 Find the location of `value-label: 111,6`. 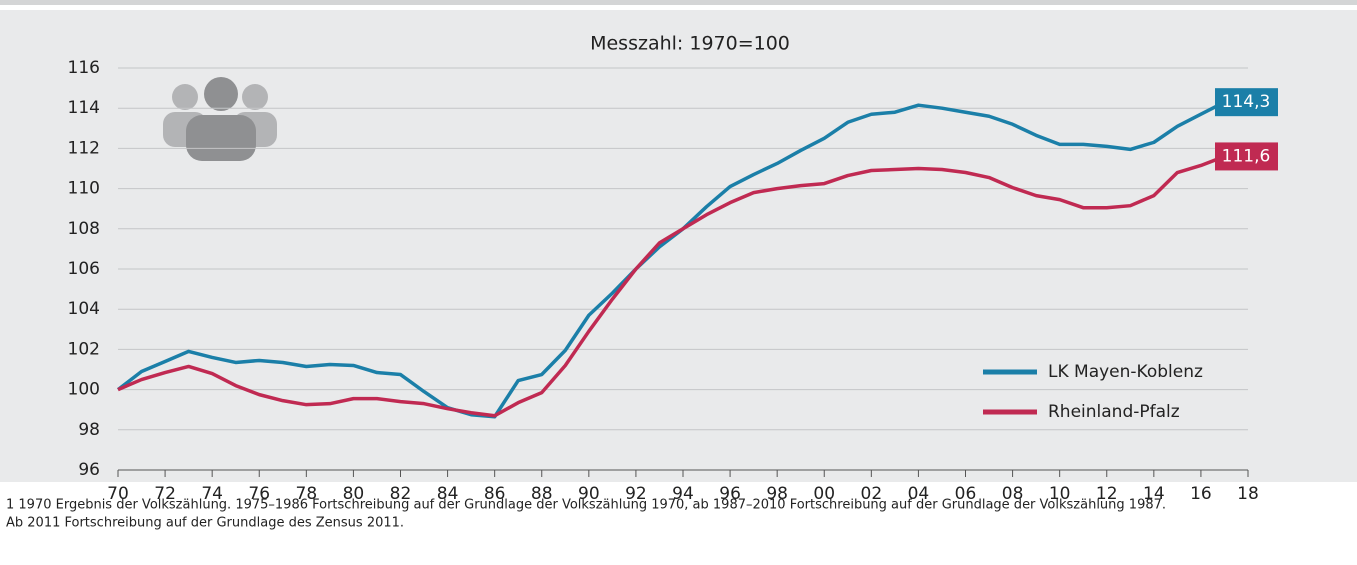

value-label: 111,6 is located at coordinates (1246, 156).